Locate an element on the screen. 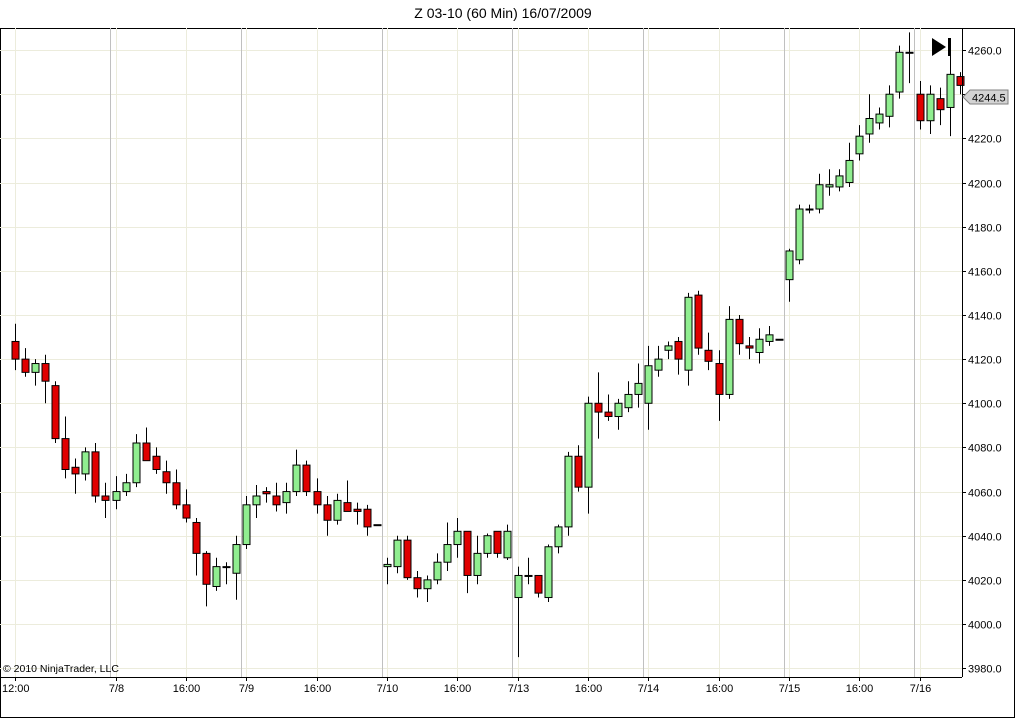 The width and height of the screenshot is (1016, 719). y-tick-label: 3980.0 is located at coordinates (985, 670).